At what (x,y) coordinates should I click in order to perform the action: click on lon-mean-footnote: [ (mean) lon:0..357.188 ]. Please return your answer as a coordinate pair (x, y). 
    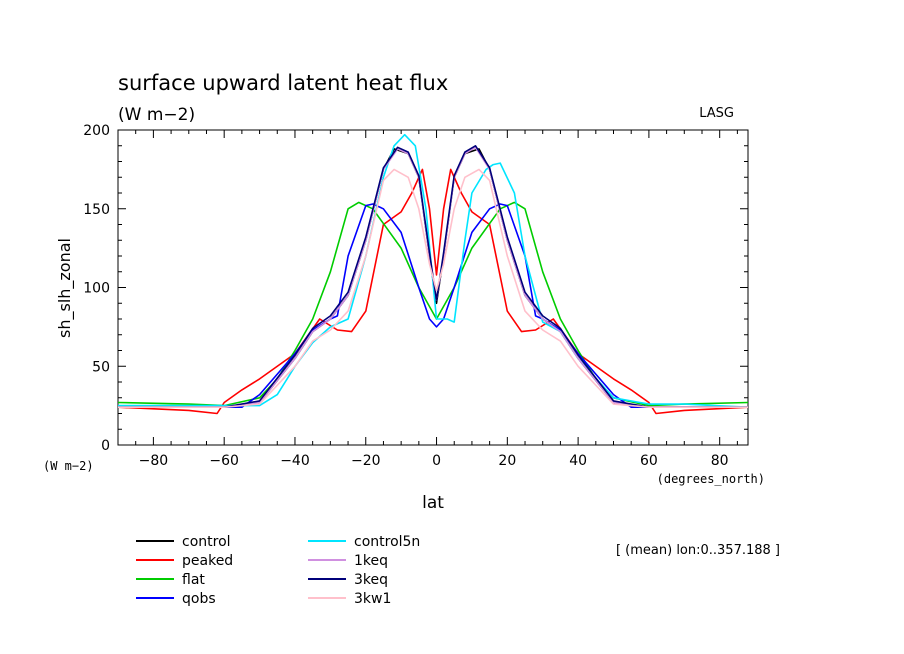
    Looking at the image, I should click on (698, 550).